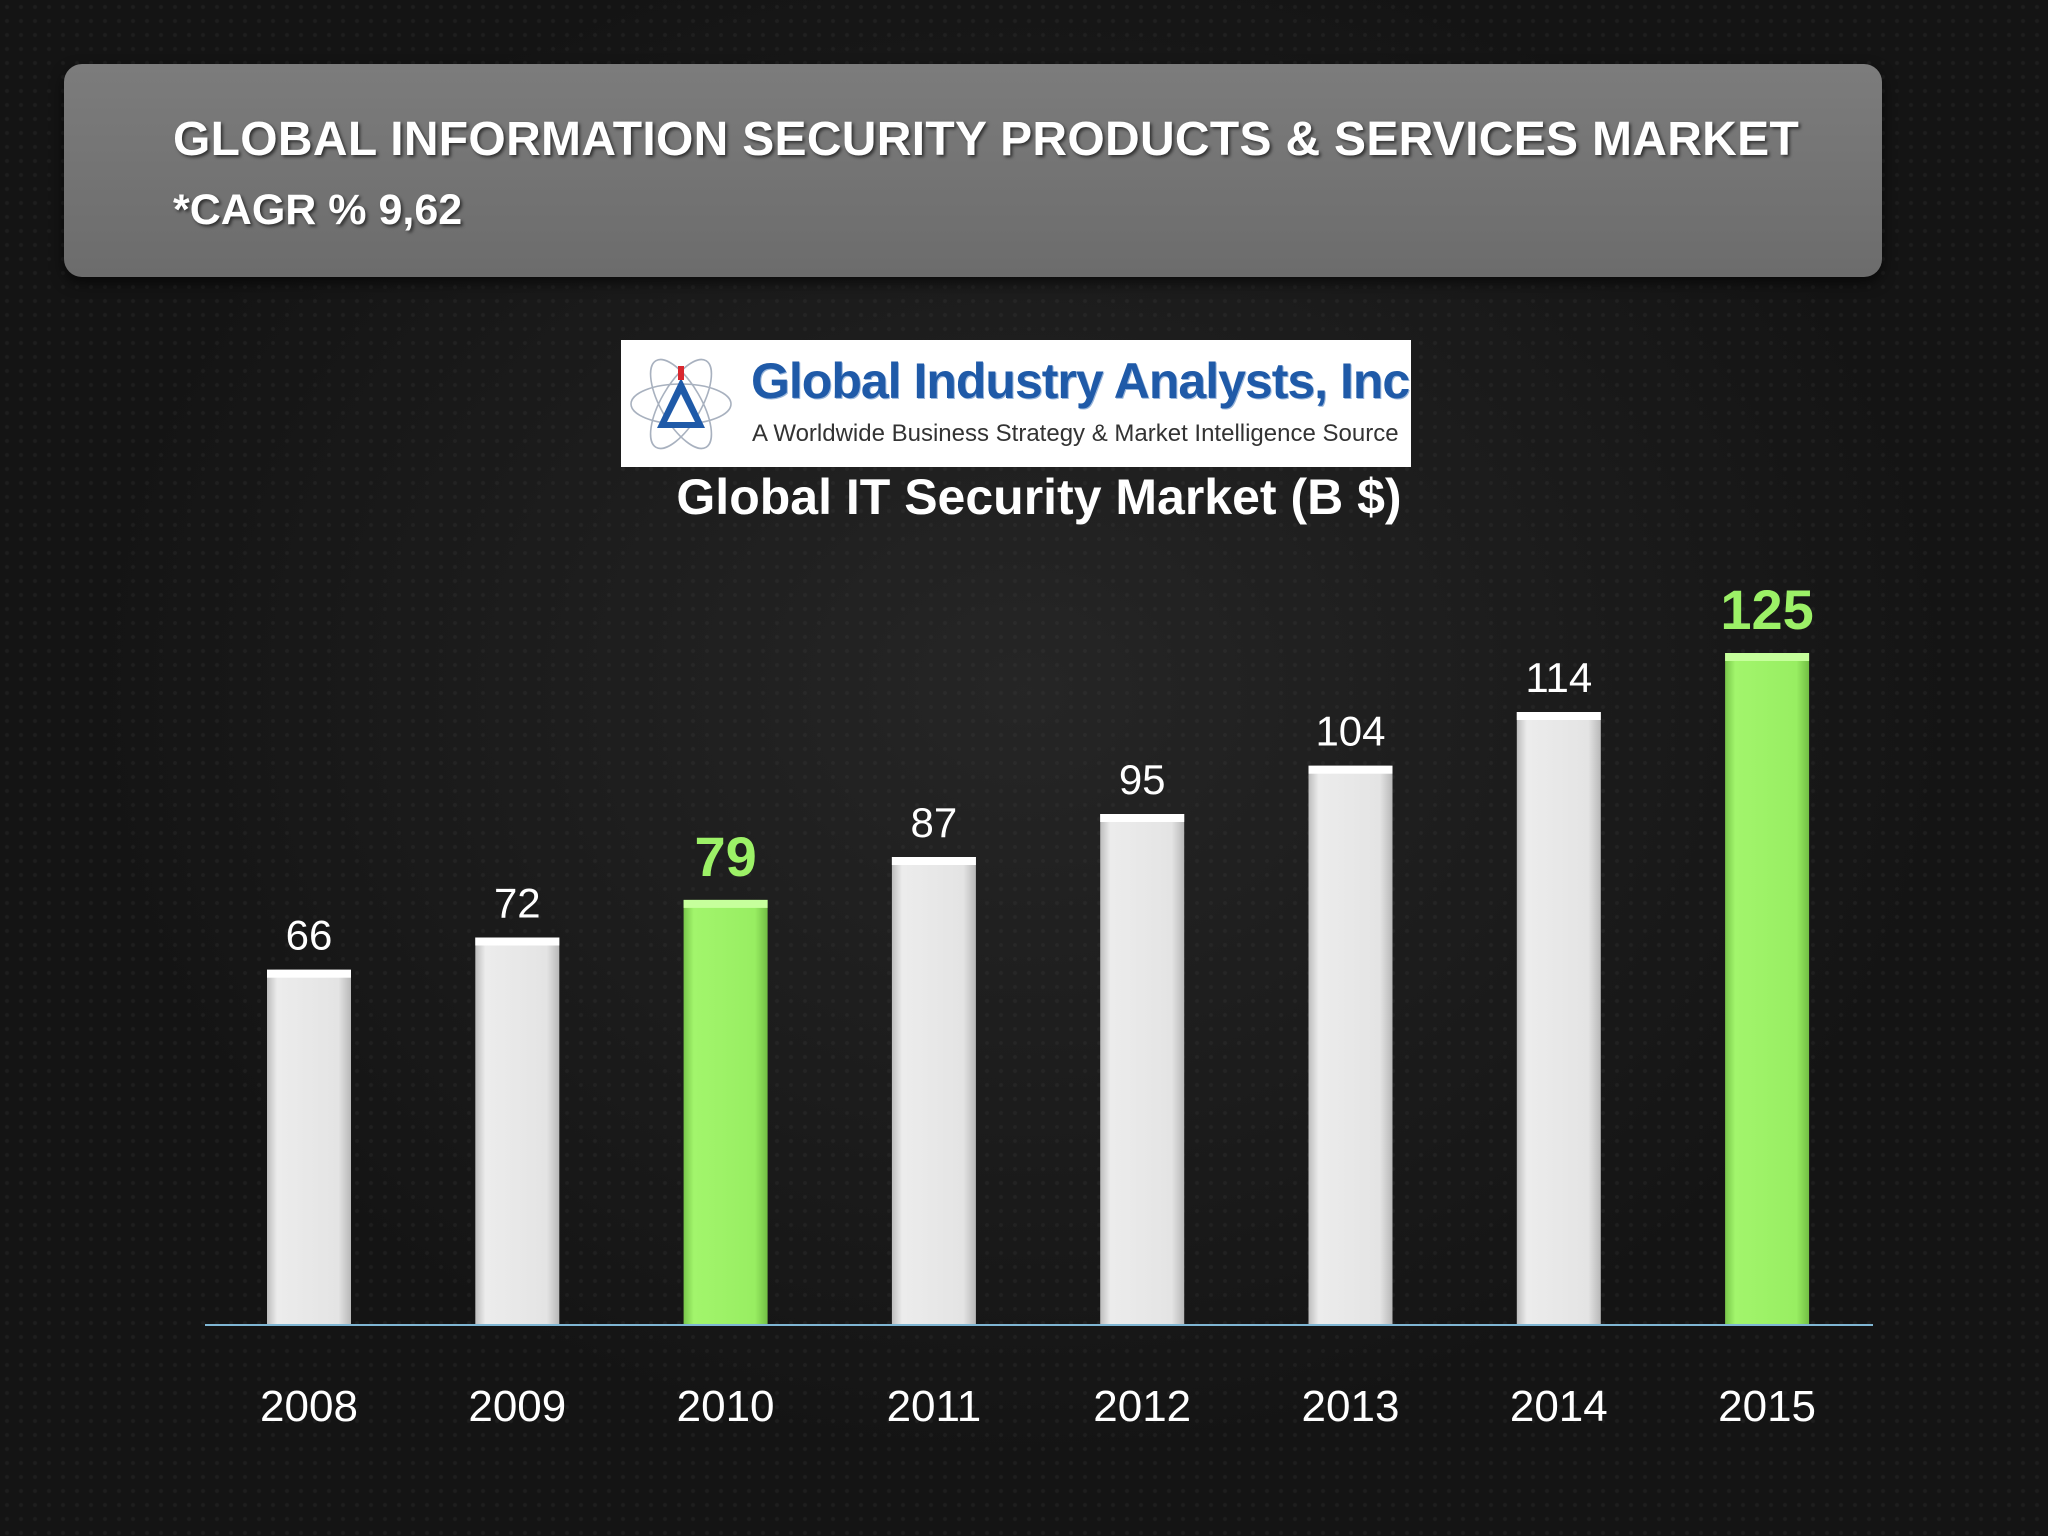 The width and height of the screenshot is (2048, 1536). Describe the element at coordinates (1081, 381) in the screenshot. I see `logo-company-name: Global Industry Analysts, Inc.` at that location.